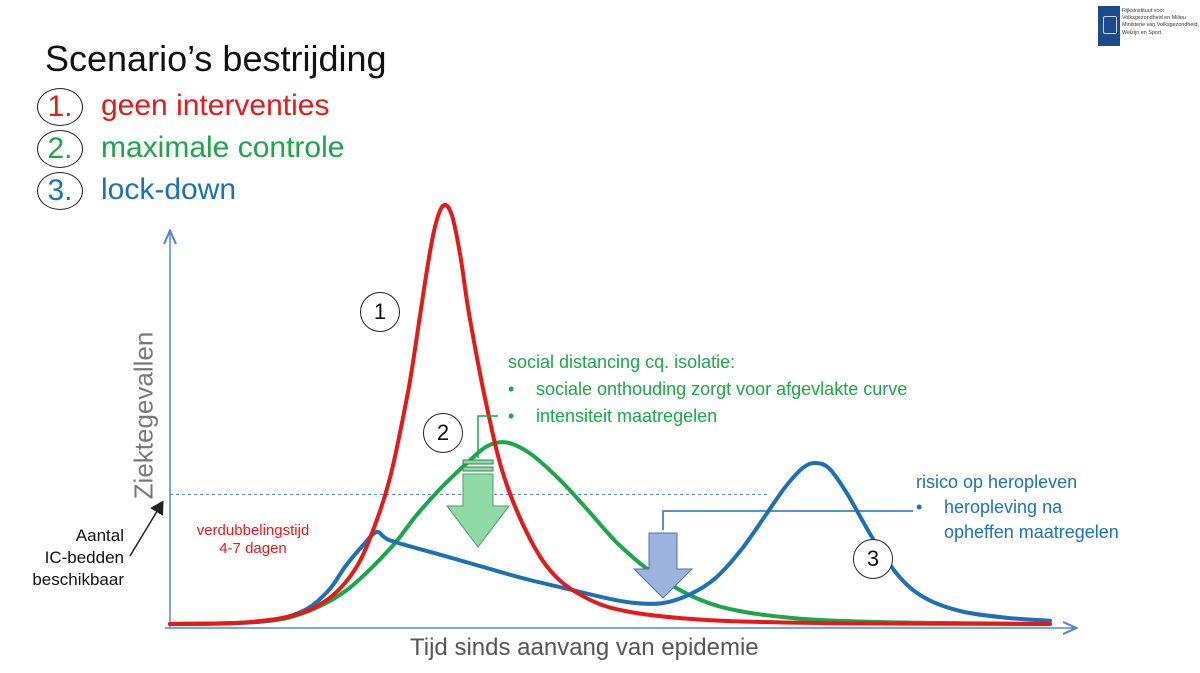 This screenshot has width=1200, height=673. I want to click on capacity-label-line-3: beschikbaar, so click(78, 579).